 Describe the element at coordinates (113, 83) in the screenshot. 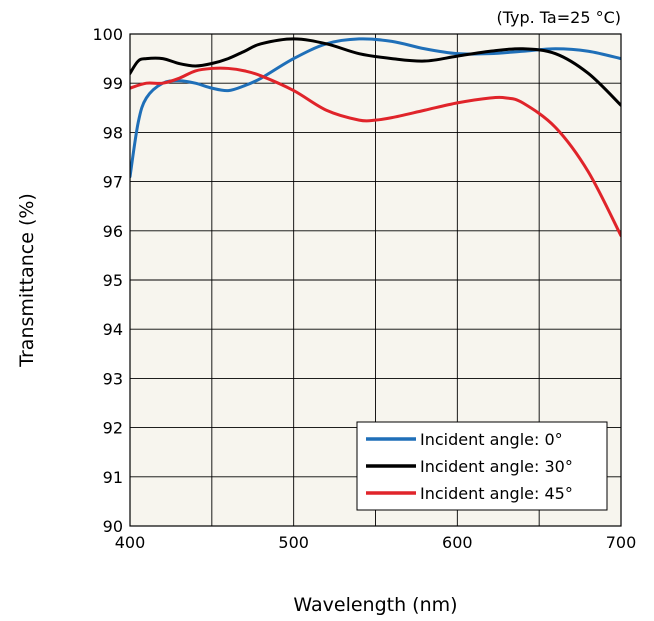

I see `y-tick-label: 99` at that location.